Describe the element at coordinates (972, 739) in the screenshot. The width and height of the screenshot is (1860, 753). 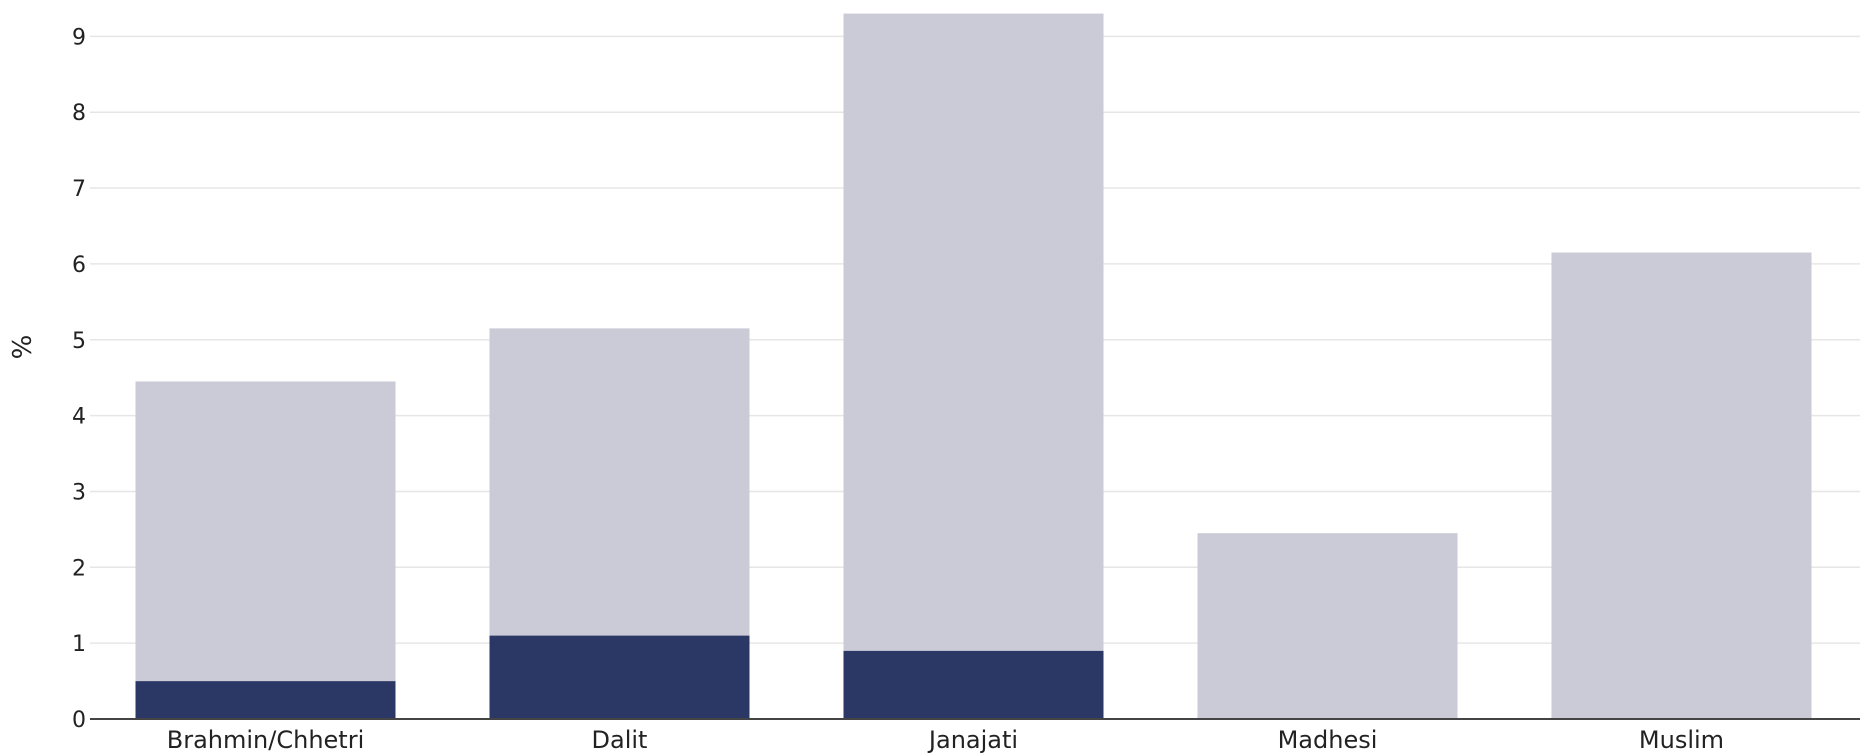
I see `x-tick-label-janajati: Janajati` at that location.